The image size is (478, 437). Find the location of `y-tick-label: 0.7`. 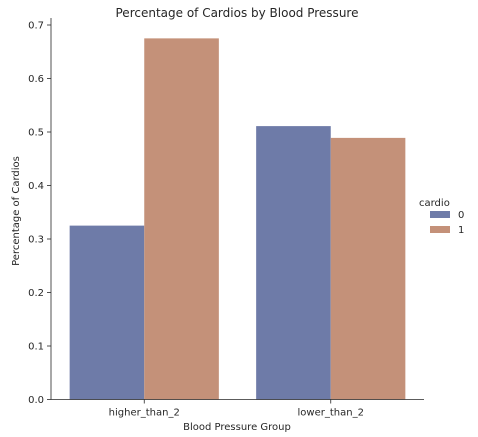

y-tick-label: 0.7 is located at coordinates (36, 26).